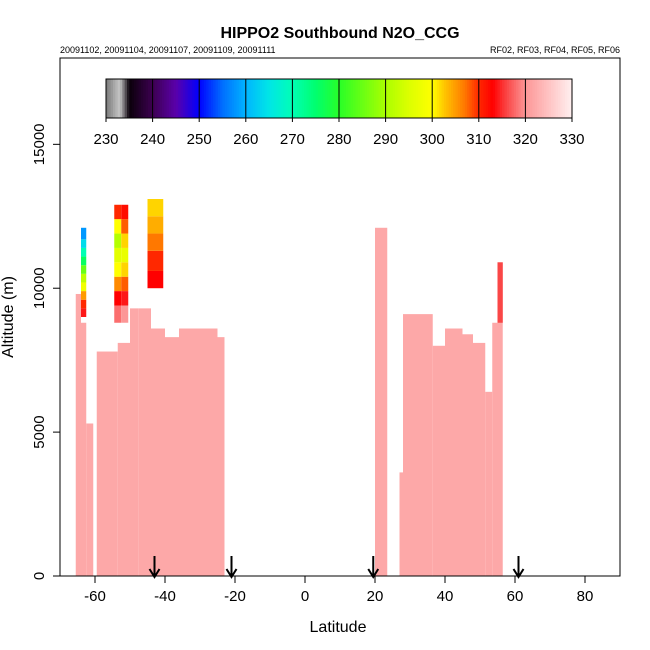 This screenshot has width=650, height=650. I want to click on x-tick-label: 20, so click(375, 596).